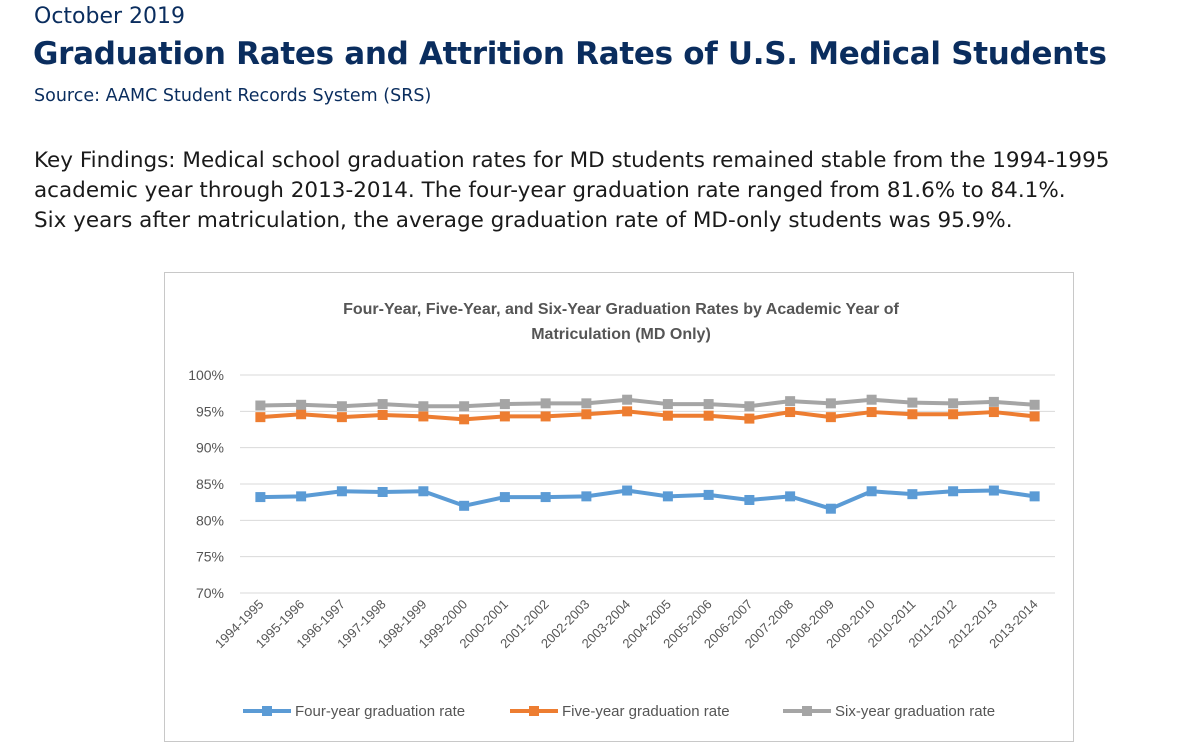 This screenshot has width=1200, height=748. Describe the element at coordinates (621, 334) in the screenshot. I see `chart-title-line-2: Matriculation (MD Only)` at that location.